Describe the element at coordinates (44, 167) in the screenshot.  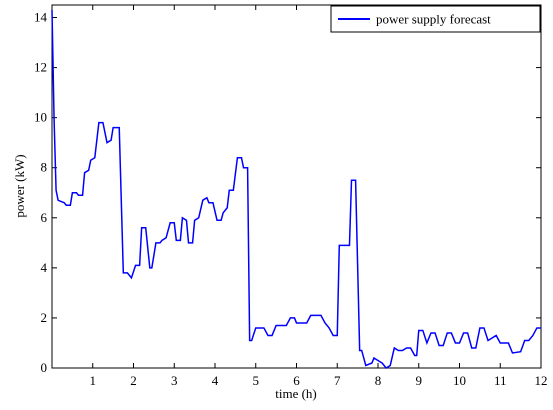
I see `y-tick-label: 8` at that location.